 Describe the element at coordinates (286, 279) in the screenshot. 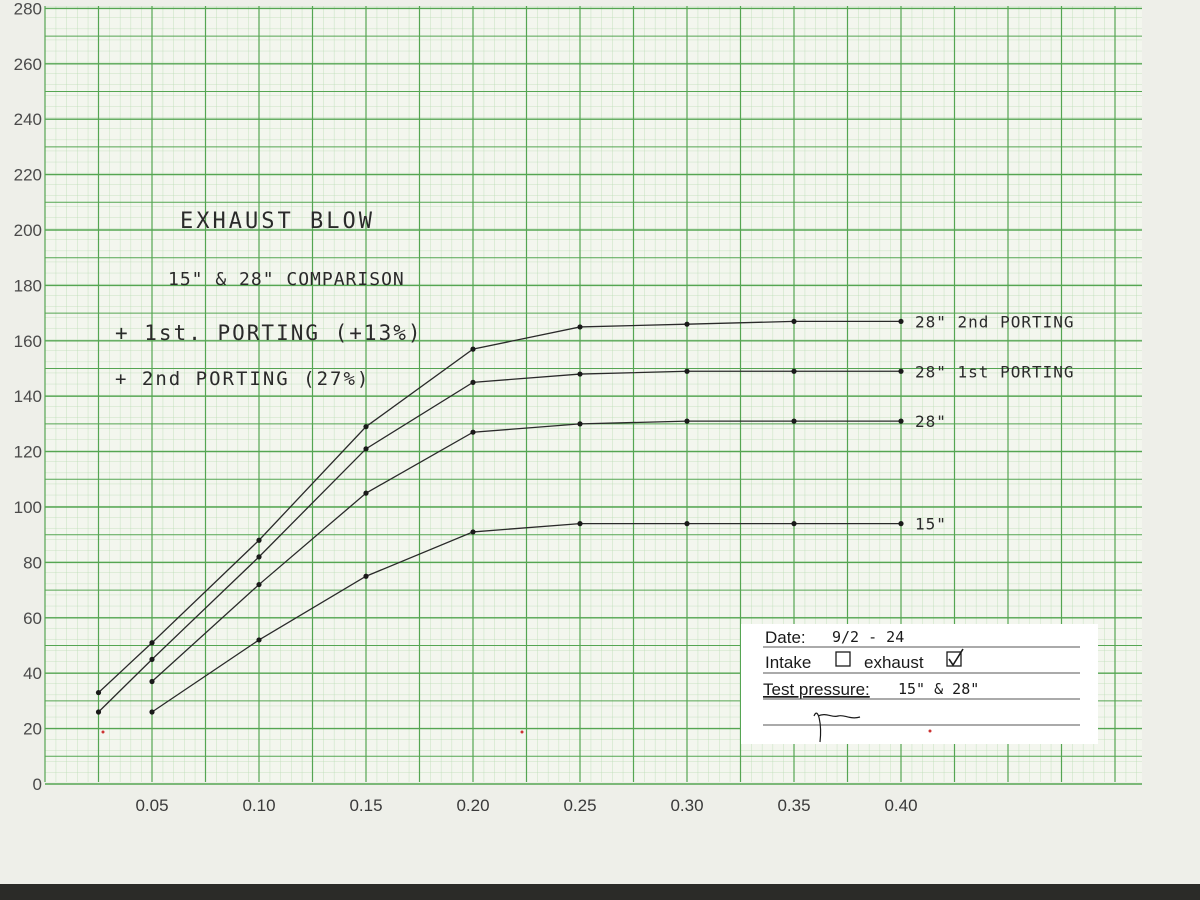

I see `chart-subtitle: 15" & 28" COMPARISON` at that location.